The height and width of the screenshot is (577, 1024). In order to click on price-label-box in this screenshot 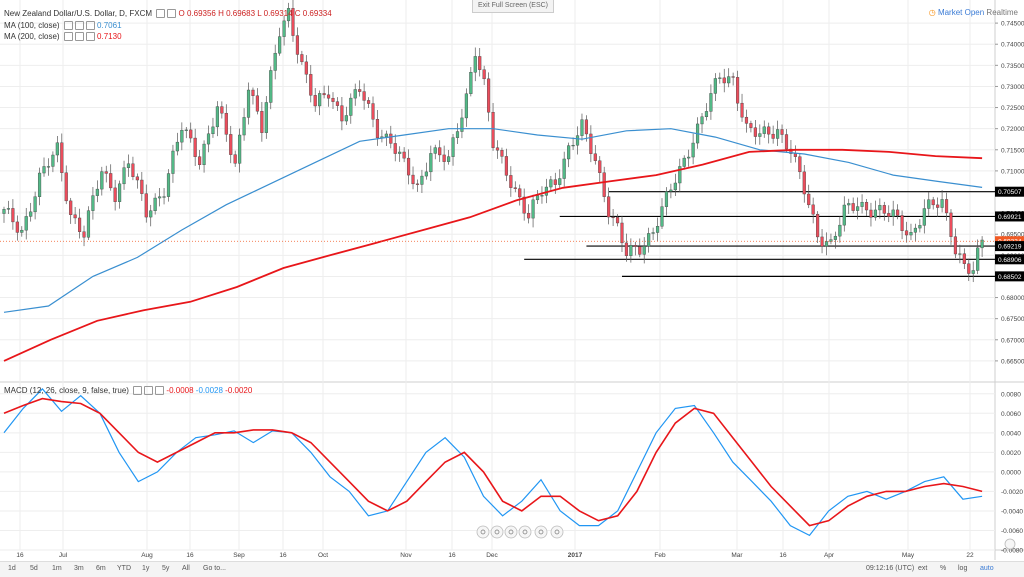, I will do `click(1009, 276)`.